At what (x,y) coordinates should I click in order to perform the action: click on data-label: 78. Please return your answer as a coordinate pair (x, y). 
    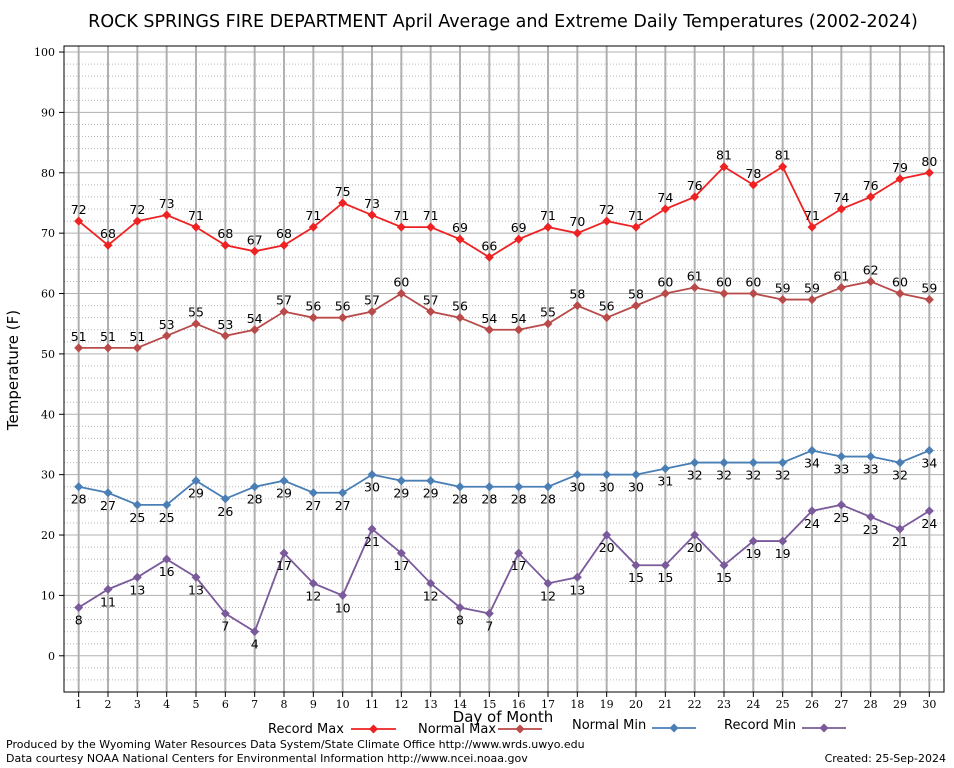
    Looking at the image, I should click on (753, 173).